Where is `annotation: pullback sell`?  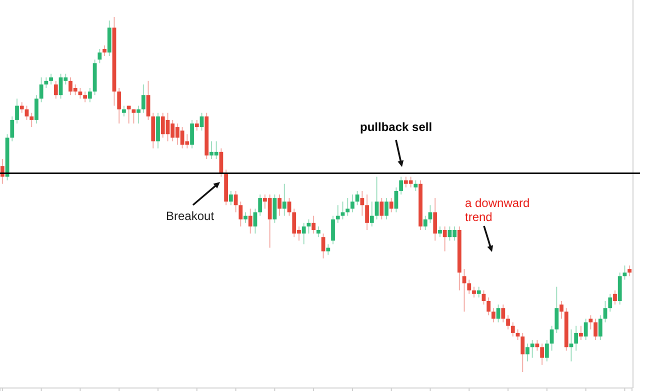
annotation: pullback sell is located at coordinates (396, 127).